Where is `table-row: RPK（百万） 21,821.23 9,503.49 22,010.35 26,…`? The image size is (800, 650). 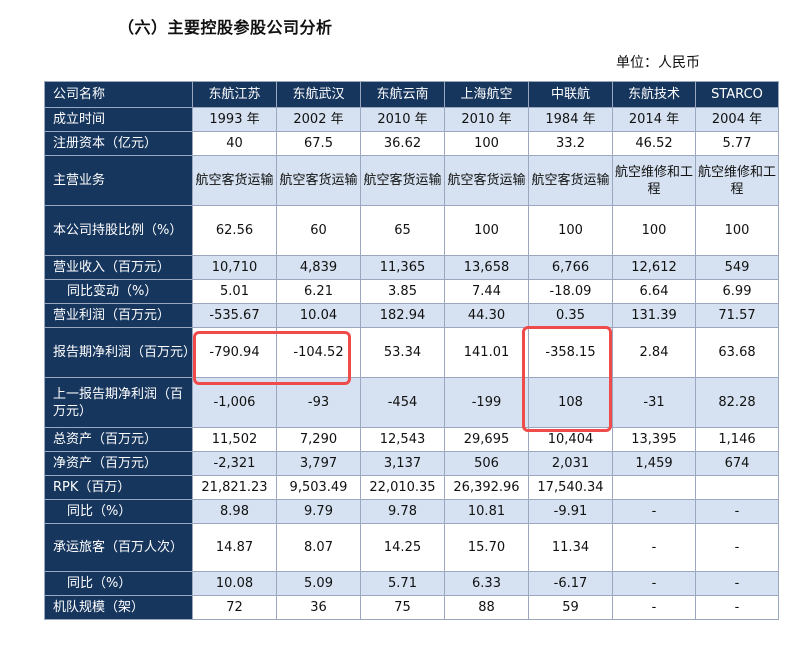
table-row: RPK（百万） 21,821.23 9,503.49 22,010.35 26,… is located at coordinates (411, 487).